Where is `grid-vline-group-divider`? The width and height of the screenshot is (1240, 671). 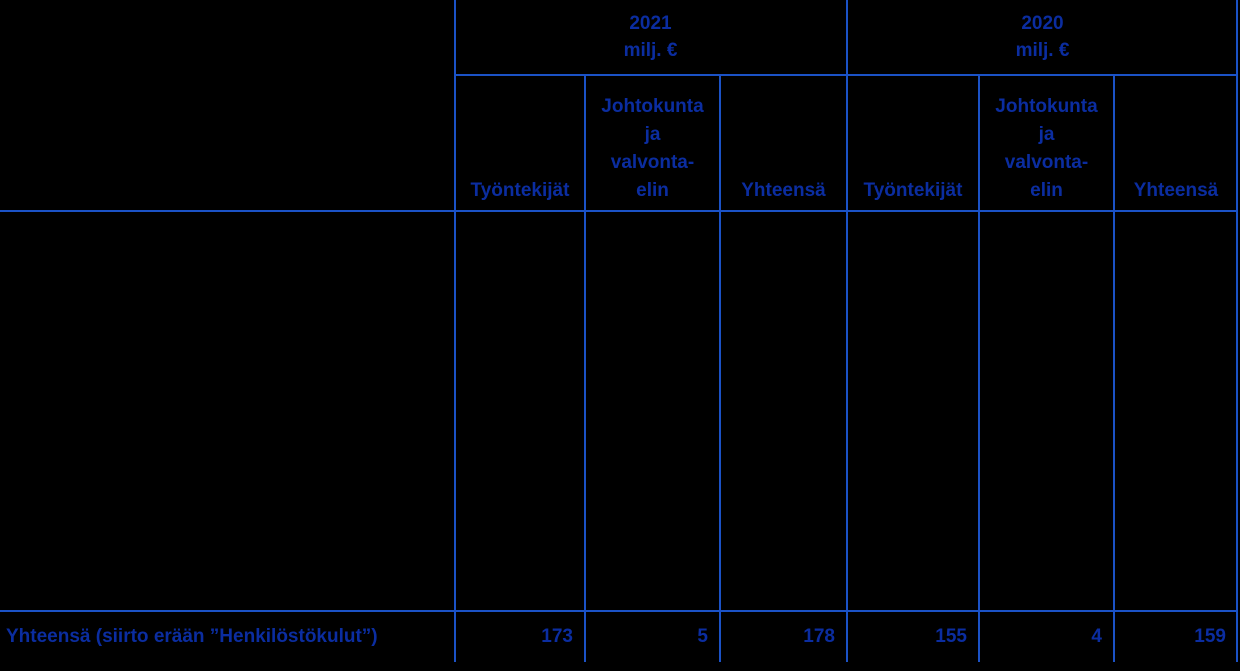 grid-vline-group-divider is located at coordinates (847, 331).